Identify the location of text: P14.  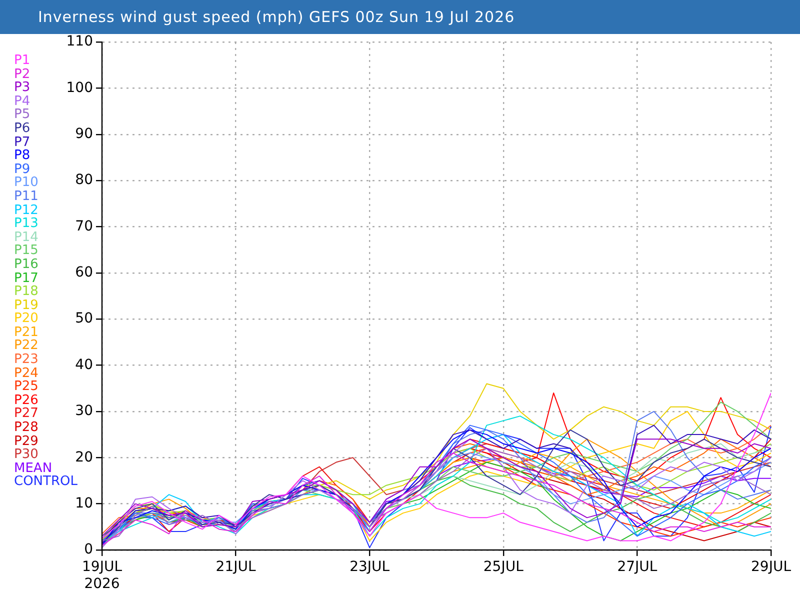
(26, 237).